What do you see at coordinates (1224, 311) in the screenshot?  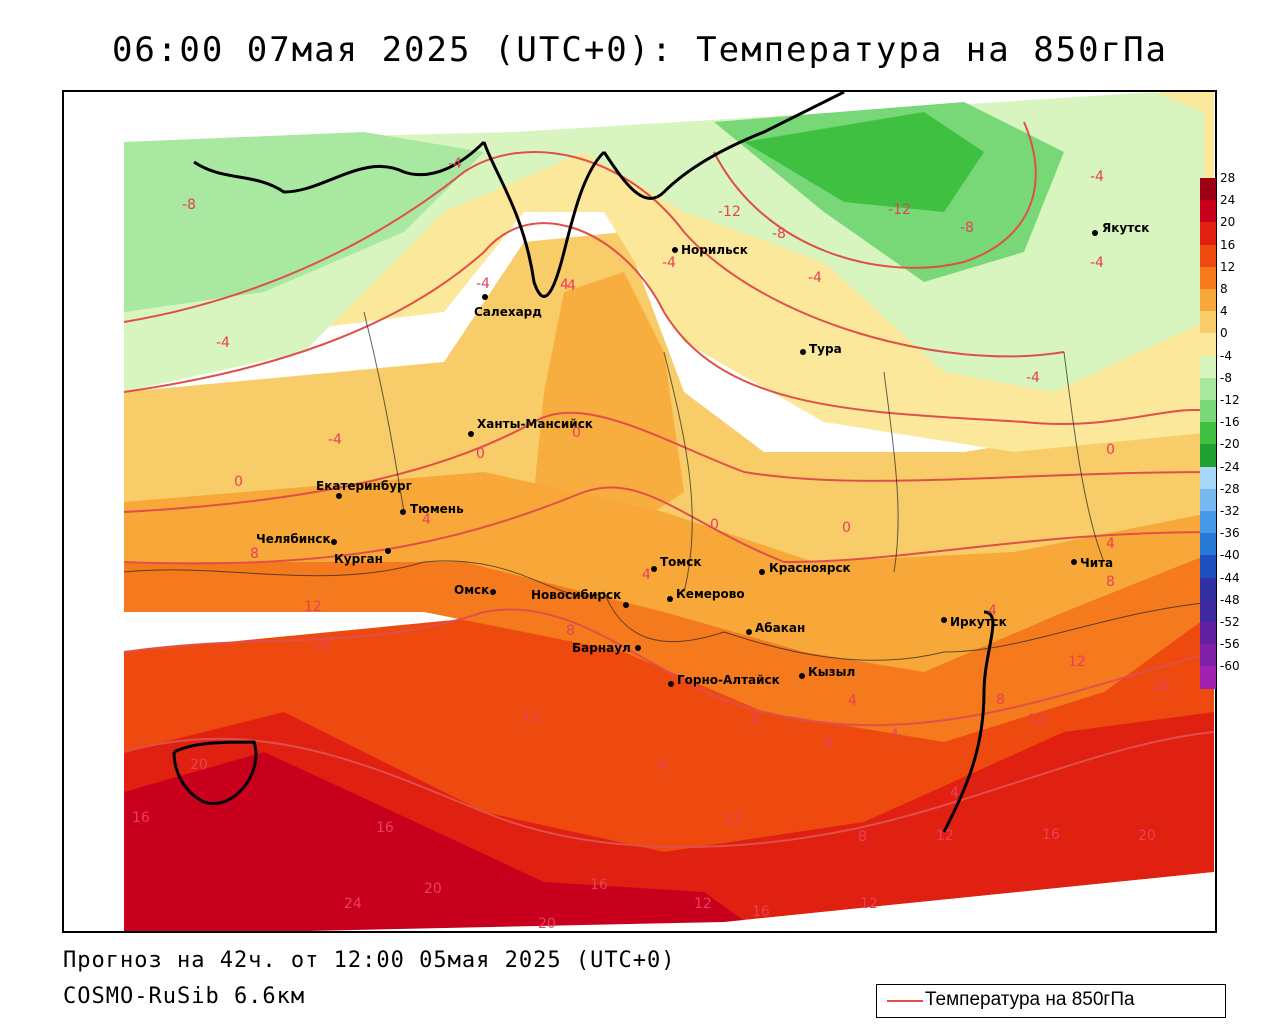 I see `colorbar-tick-label: 4` at bounding box center [1224, 311].